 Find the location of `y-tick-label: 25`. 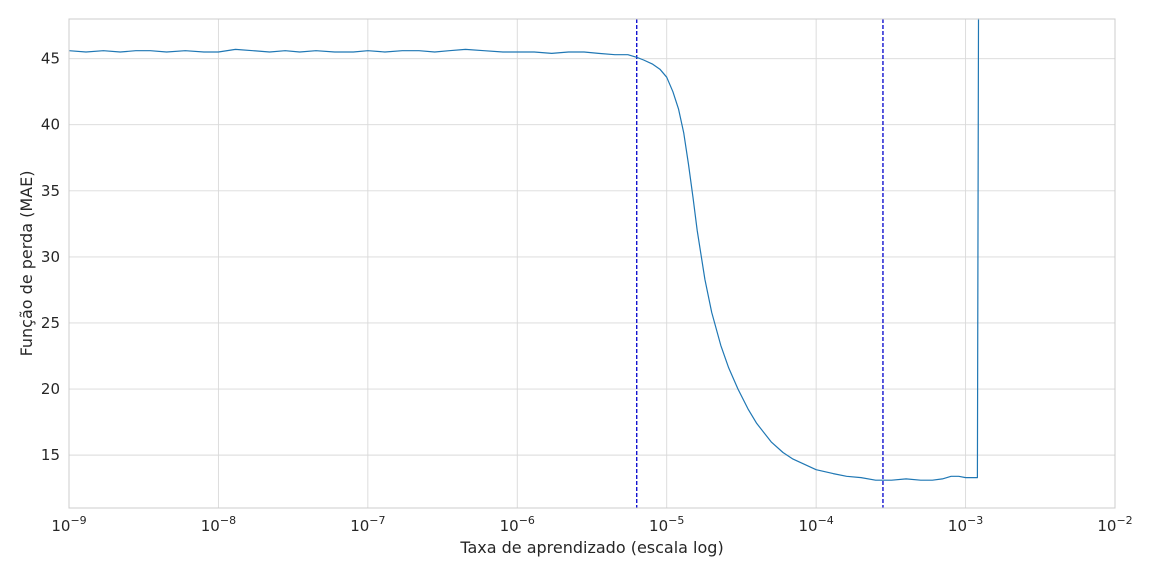

y-tick-label: 25 is located at coordinates (50, 323).